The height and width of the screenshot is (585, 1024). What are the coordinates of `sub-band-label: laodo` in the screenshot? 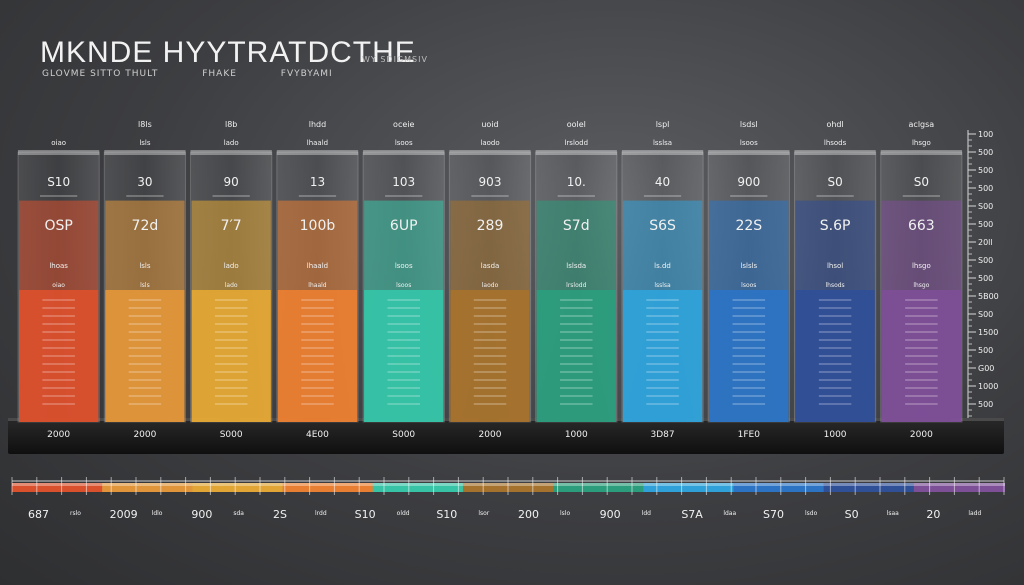 It's located at (490, 285).